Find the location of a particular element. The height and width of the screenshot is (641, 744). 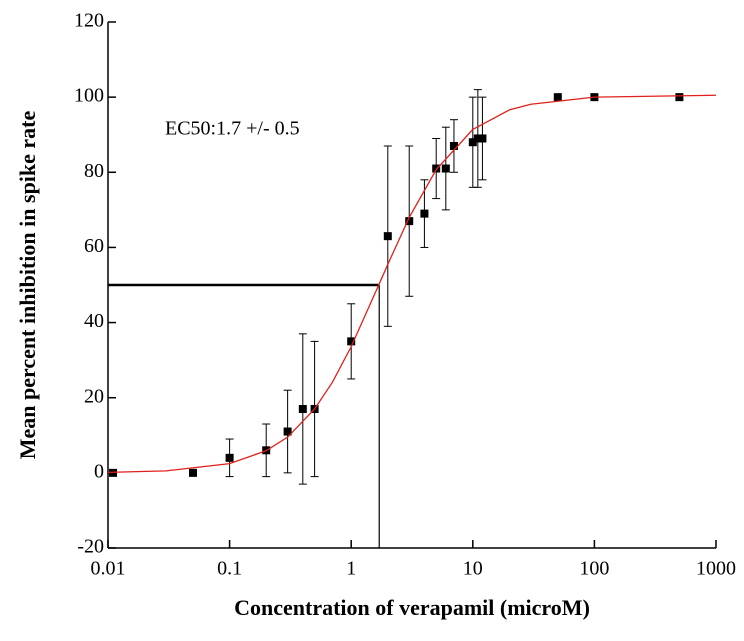

x-tick-label: 0.01 is located at coordinates (108, 569).